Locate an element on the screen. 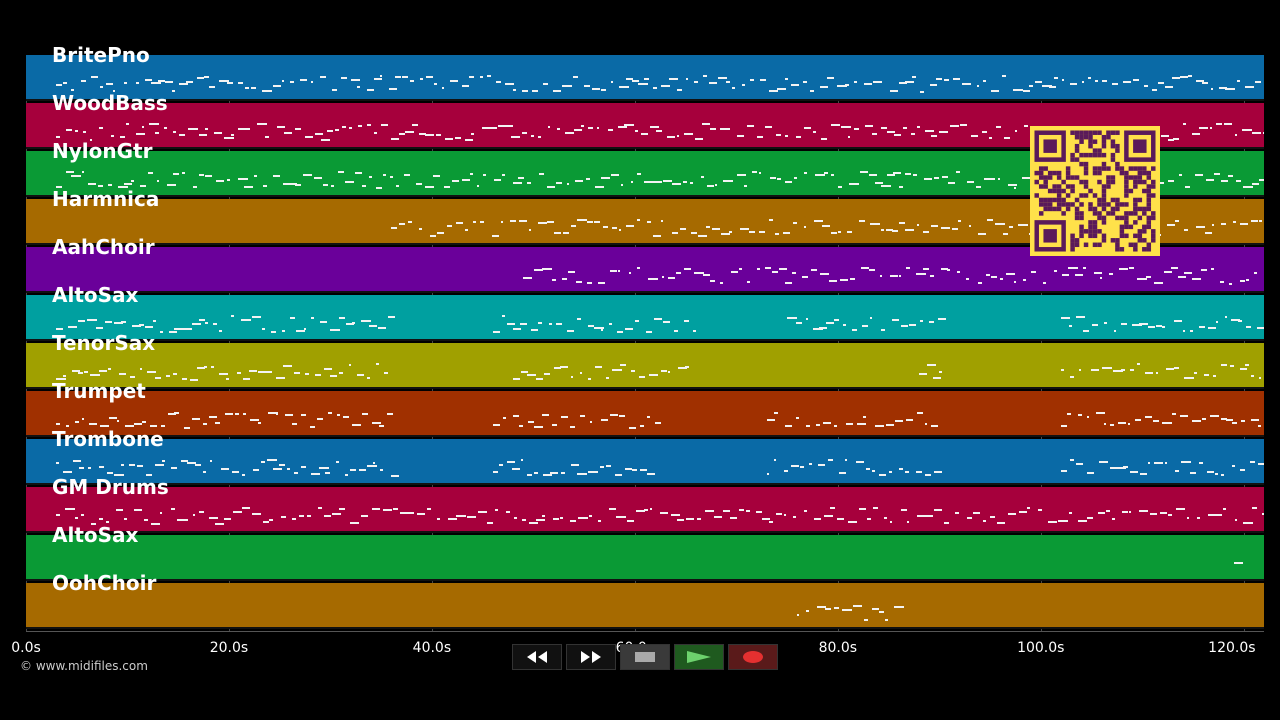  track-notes is located at coordinates (645, 269).